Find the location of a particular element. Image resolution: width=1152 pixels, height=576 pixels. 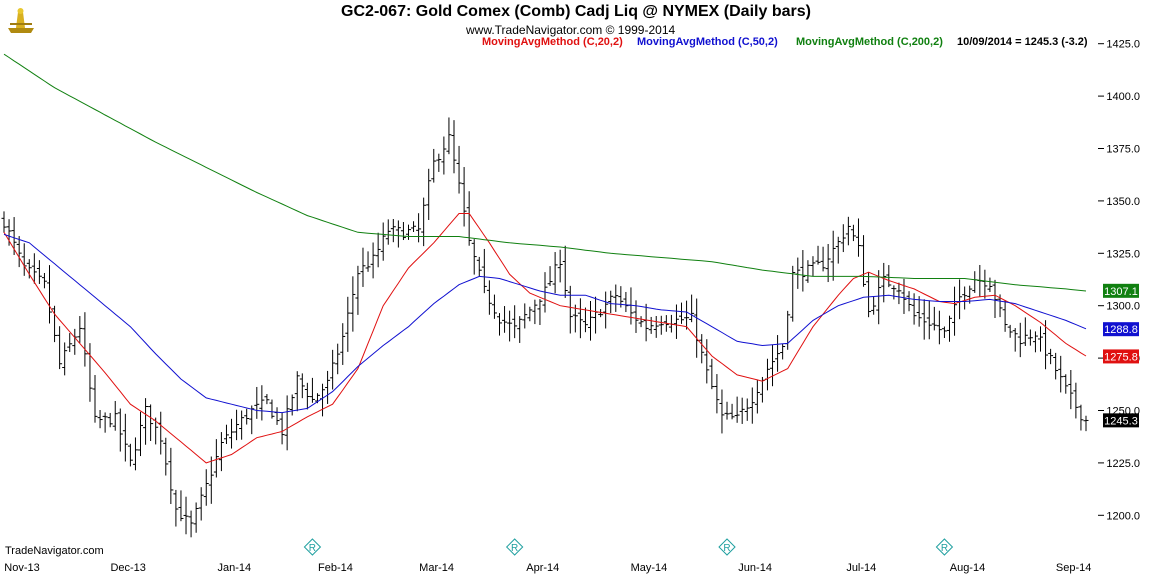

y-tick-label: 1300.0 is located at coordinates (1123, 307).